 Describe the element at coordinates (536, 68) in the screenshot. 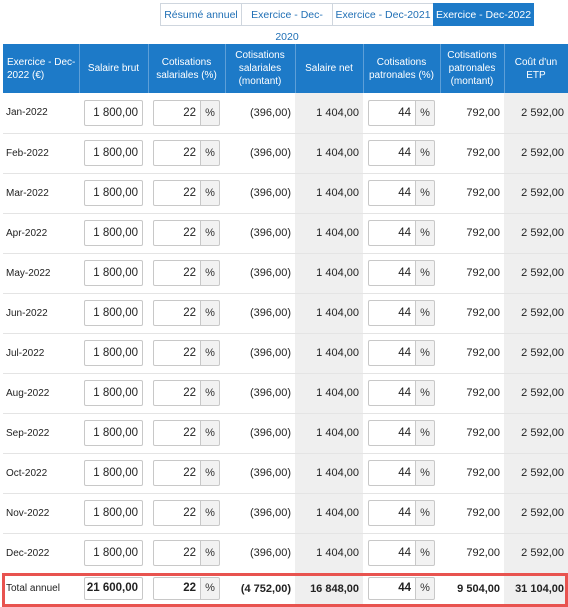

I see `header-cout-etp: Coût d'un ETP` at that location.